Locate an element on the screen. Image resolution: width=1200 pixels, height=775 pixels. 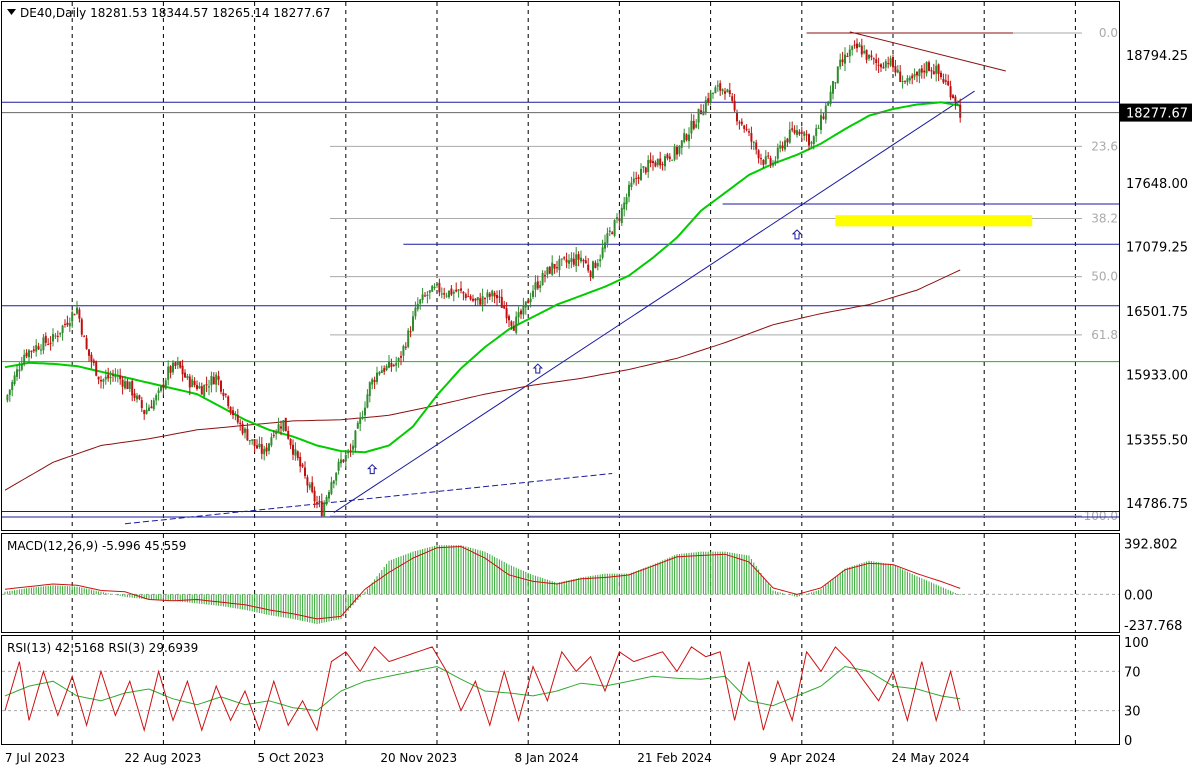
rsi13-line is located at coordinates (482, 688).